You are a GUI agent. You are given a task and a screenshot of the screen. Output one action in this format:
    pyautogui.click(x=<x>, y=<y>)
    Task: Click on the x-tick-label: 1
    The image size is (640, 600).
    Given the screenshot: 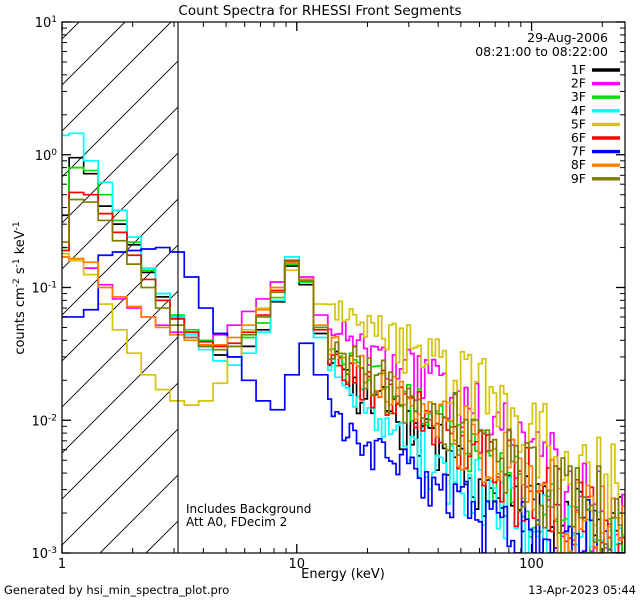 What is the action you would take?
    pyautogui.click(x=62, y=564)
    